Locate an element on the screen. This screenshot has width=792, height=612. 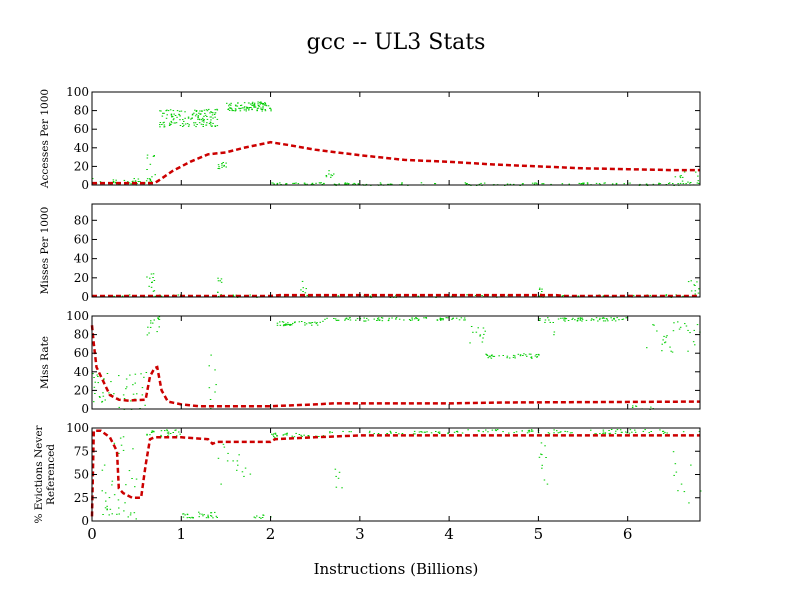
y-tick-label: 0 is located at coordinates (85, 409).